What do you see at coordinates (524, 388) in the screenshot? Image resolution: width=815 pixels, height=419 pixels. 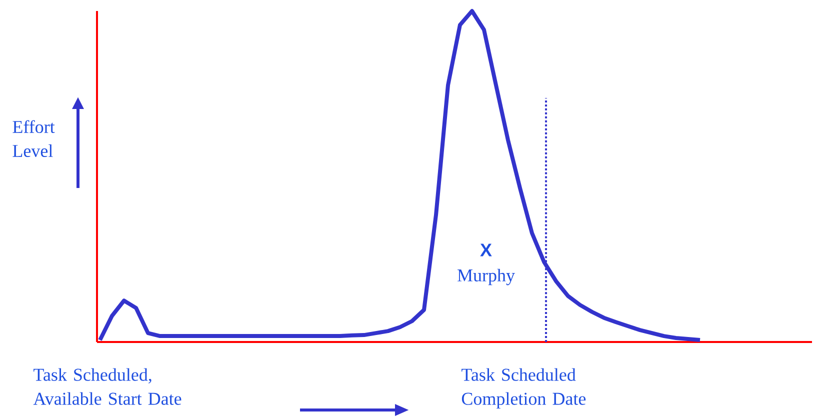 I see `text: Task Scheduled Completion Date` at bounding box center [524, 388].